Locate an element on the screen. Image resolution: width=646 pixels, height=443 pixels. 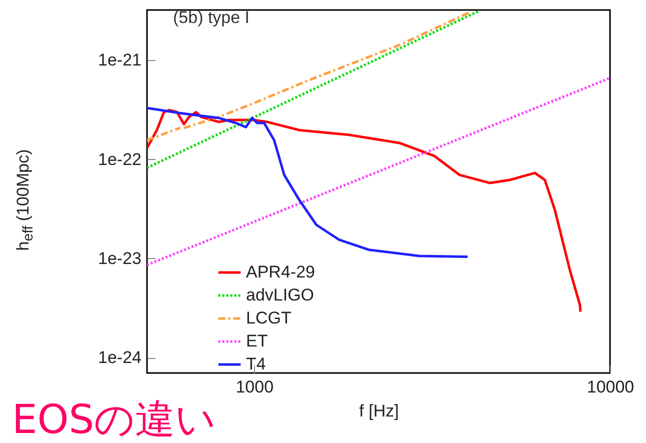
text: EOSの違い is located at coordinates (114, 419).